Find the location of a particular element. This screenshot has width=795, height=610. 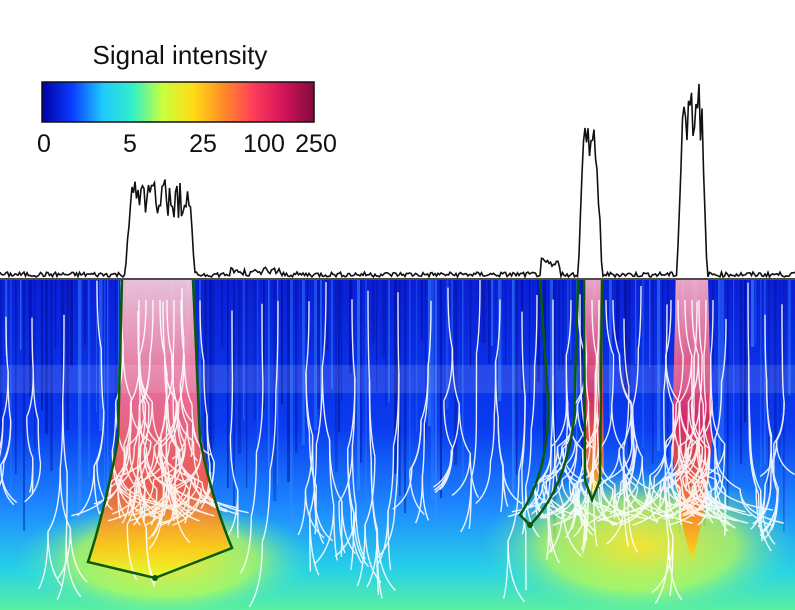

colorbar-tick-label: 100 is located at coordinates (264, 144).